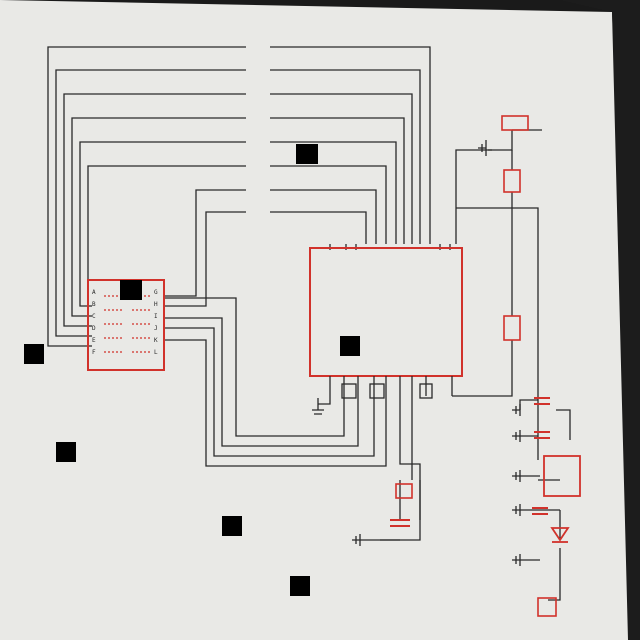  Describe the element at coordinates (156, 316) in the screenshot. I see `svg-text: I` at that location.